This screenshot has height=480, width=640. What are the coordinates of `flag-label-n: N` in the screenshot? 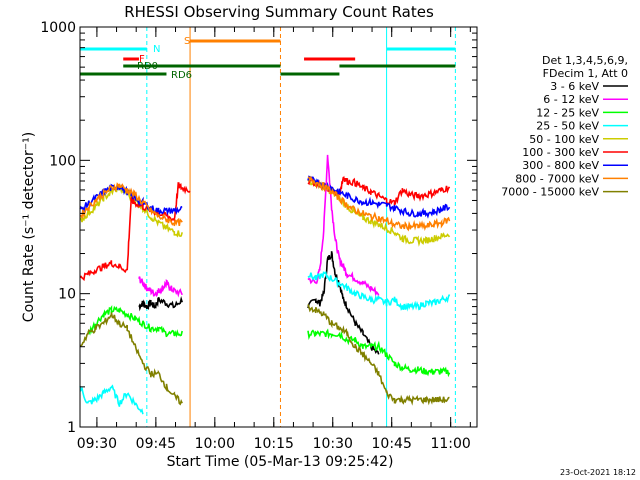 It's located at (156, 49).